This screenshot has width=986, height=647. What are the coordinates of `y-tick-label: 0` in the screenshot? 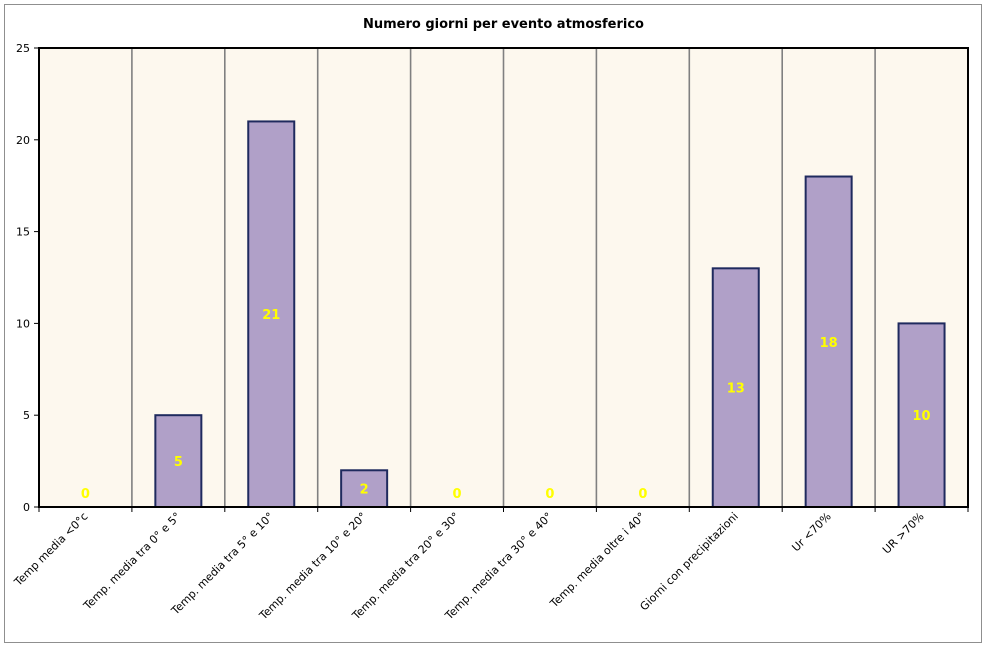 It's located at (26, 507).